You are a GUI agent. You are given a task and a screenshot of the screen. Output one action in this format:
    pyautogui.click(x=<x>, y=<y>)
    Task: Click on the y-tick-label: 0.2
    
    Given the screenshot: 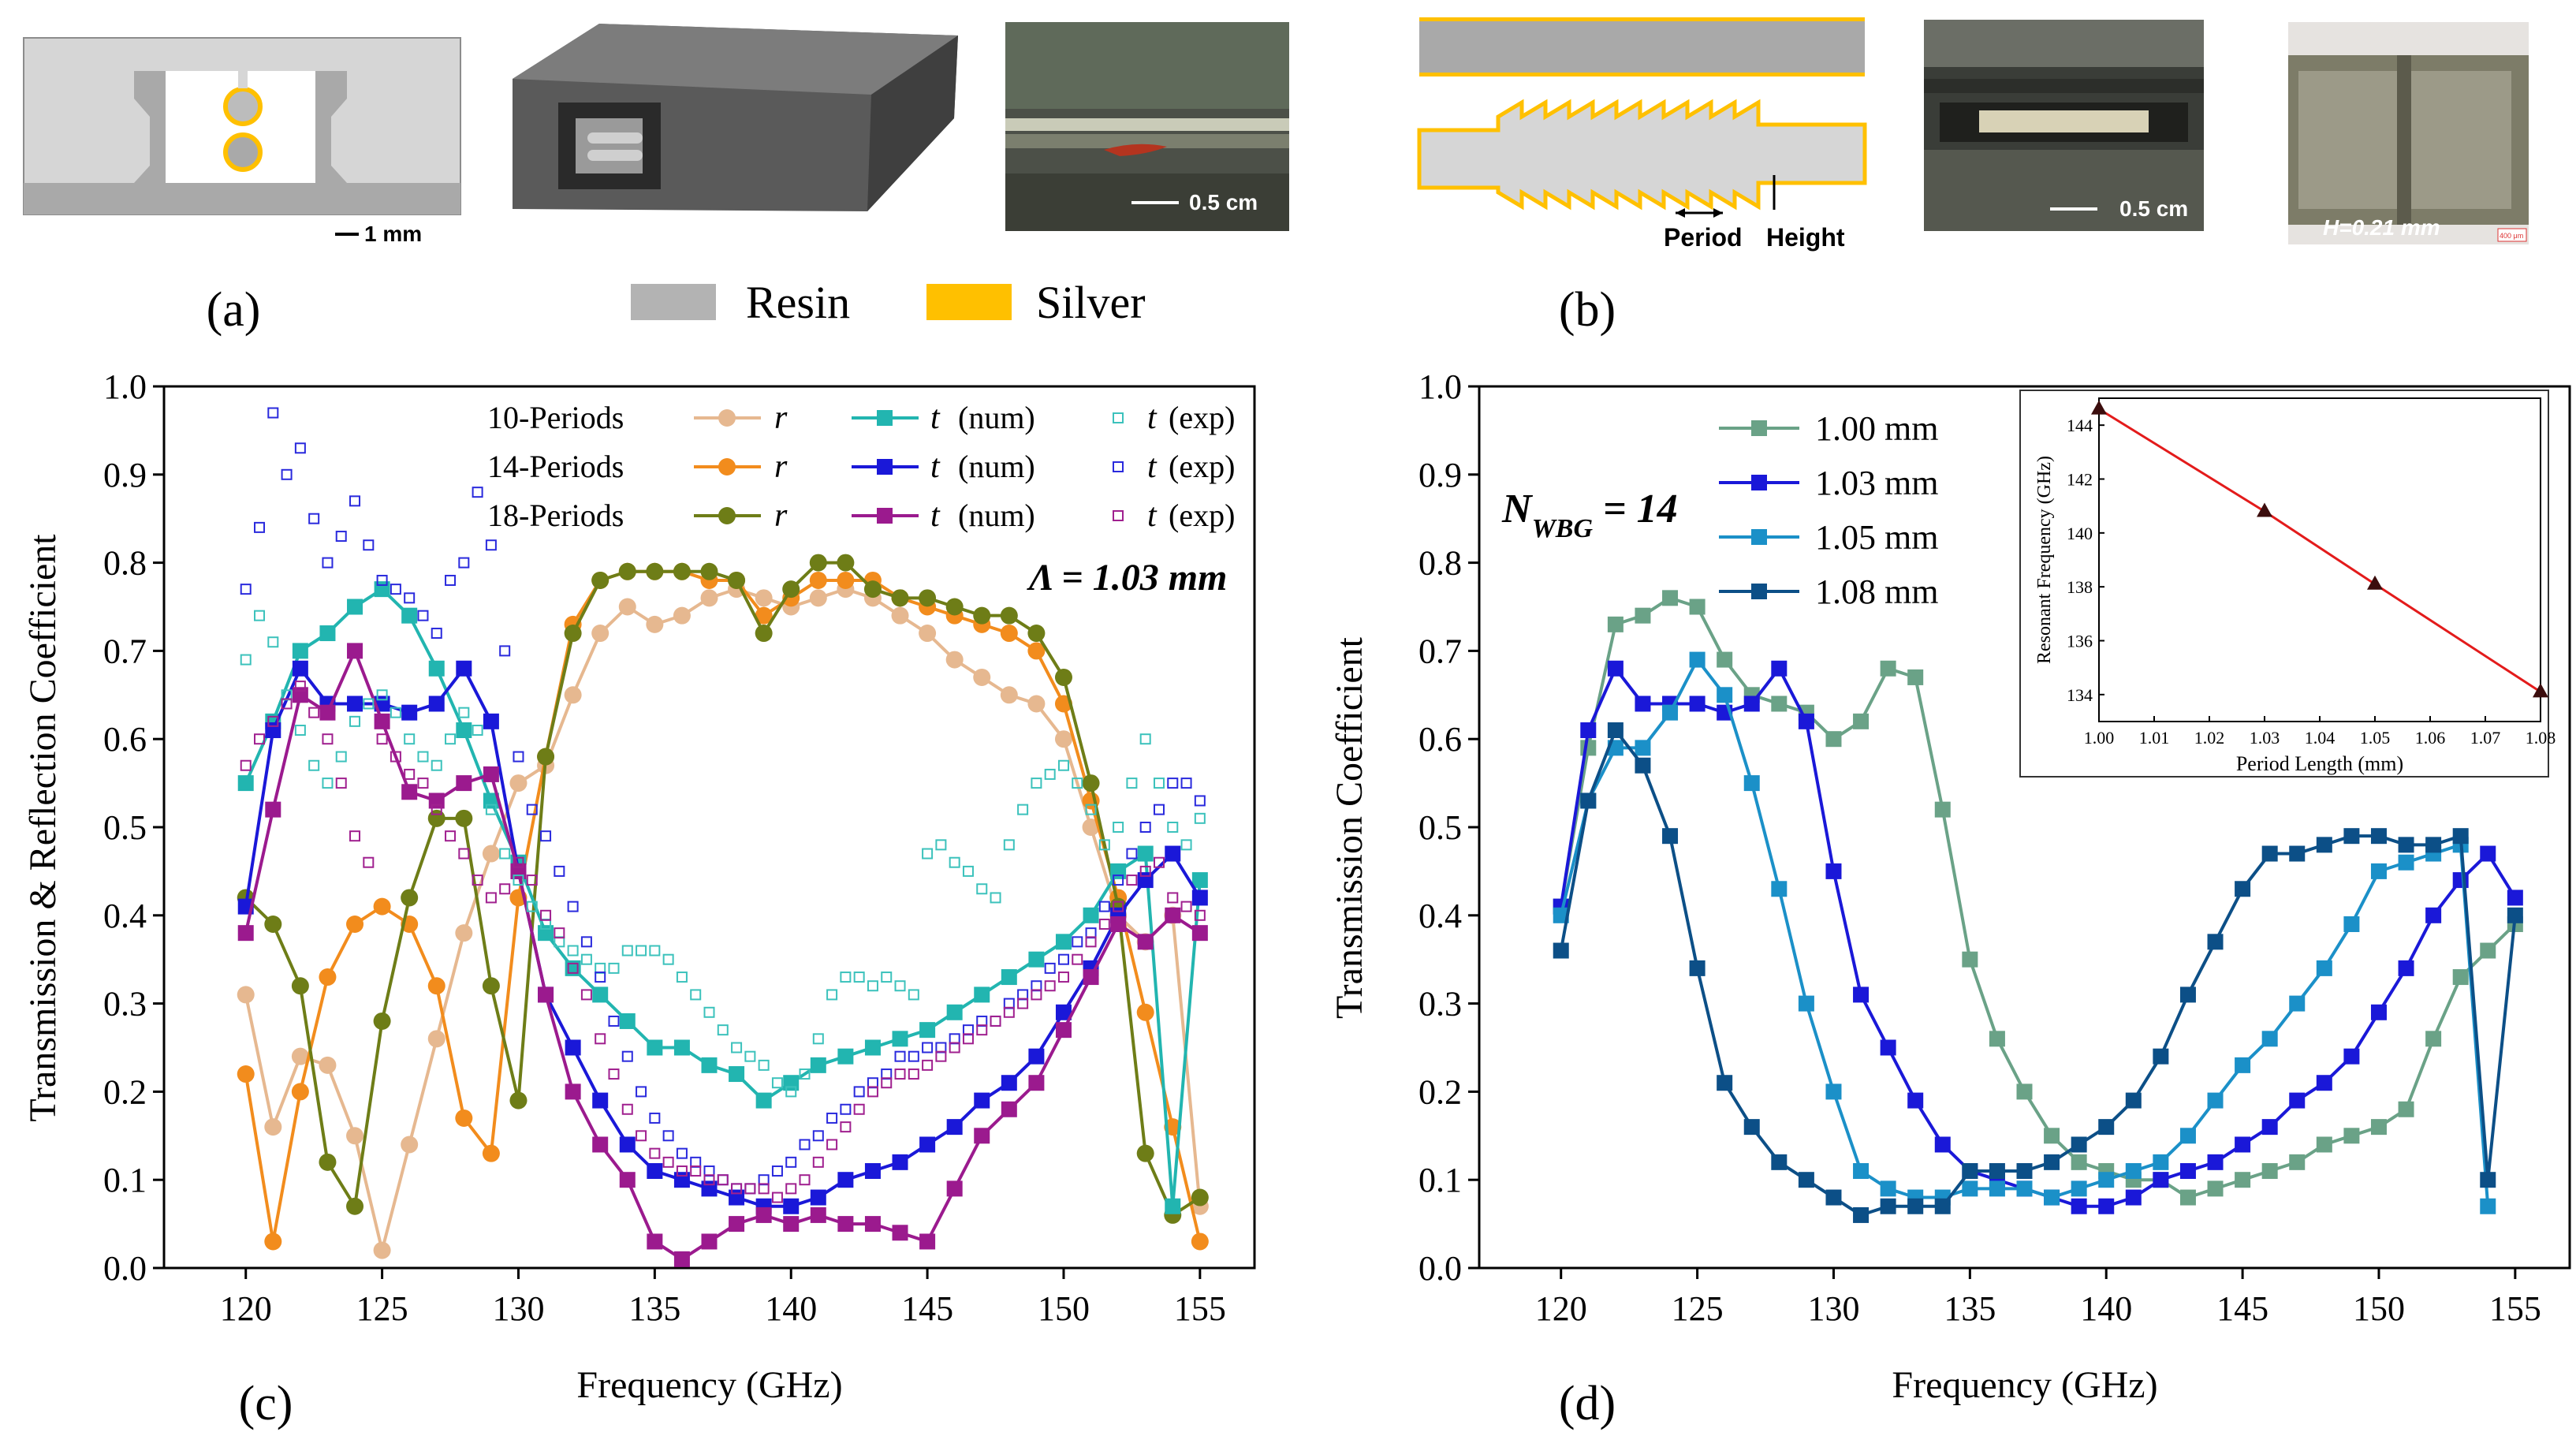 What is the action you would take?
    pyautogui.click(x=1440, y=1091)
    